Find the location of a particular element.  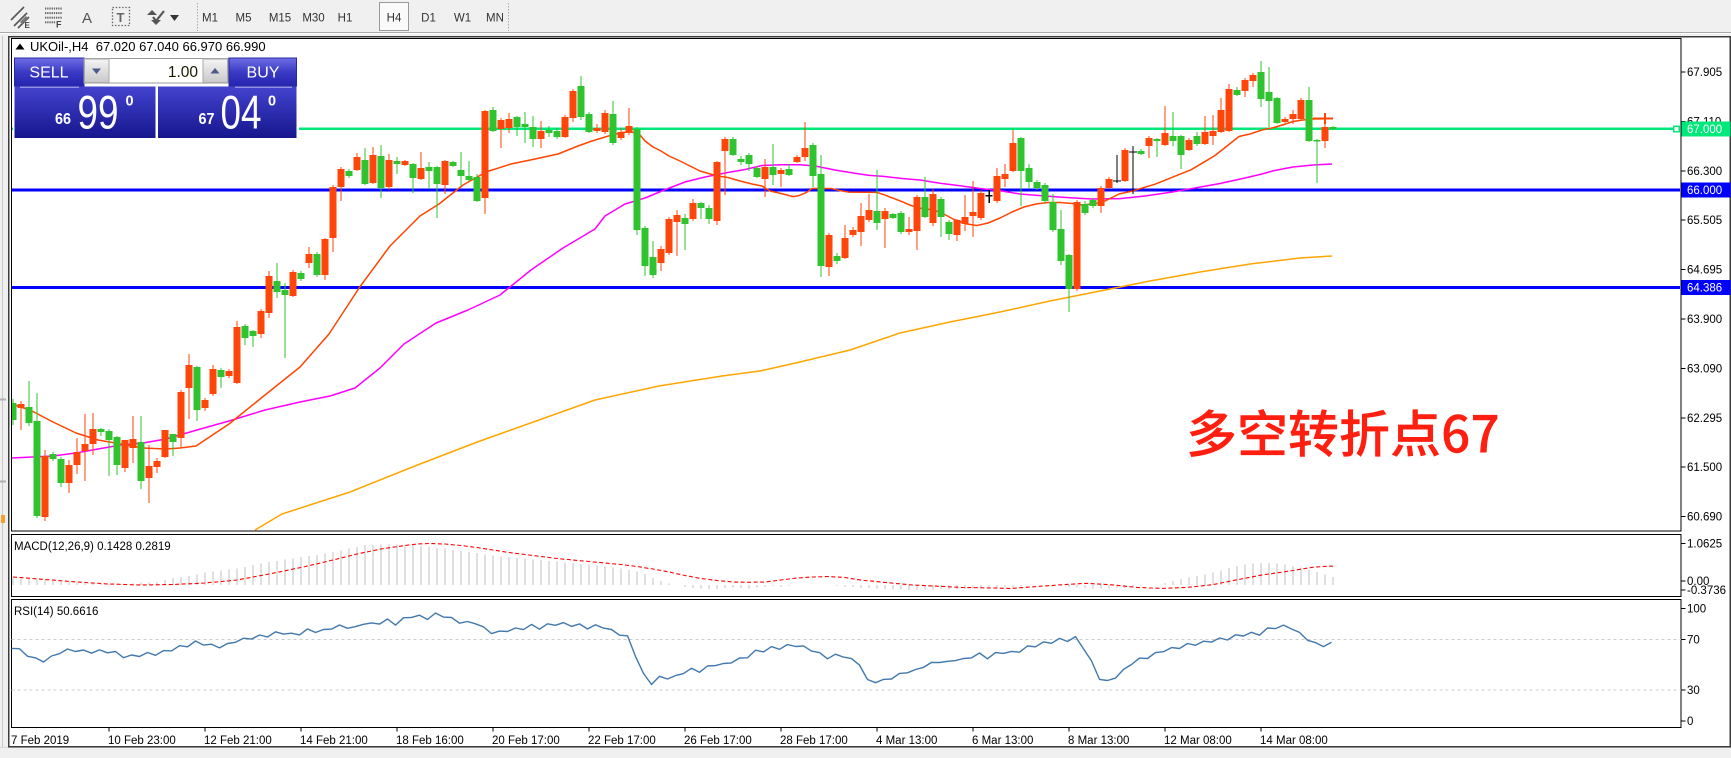

svg-text: F is located at coordinates (59, 25).